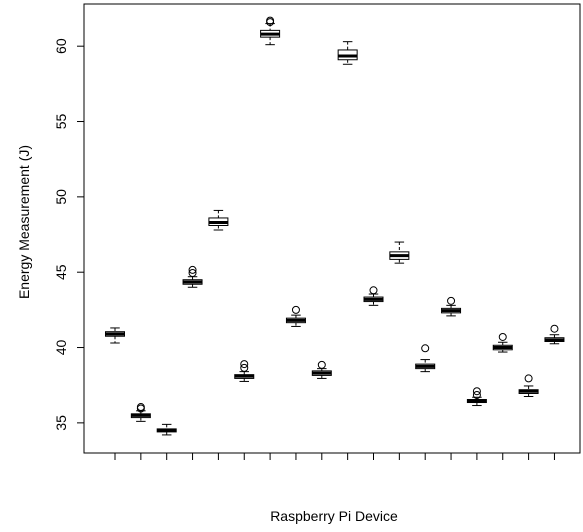 The width and height of the screenshot is (583, 532). Describe the element at coordinates (61, 423) in the screenshot. I see `y-tick-label: 35` at that location.